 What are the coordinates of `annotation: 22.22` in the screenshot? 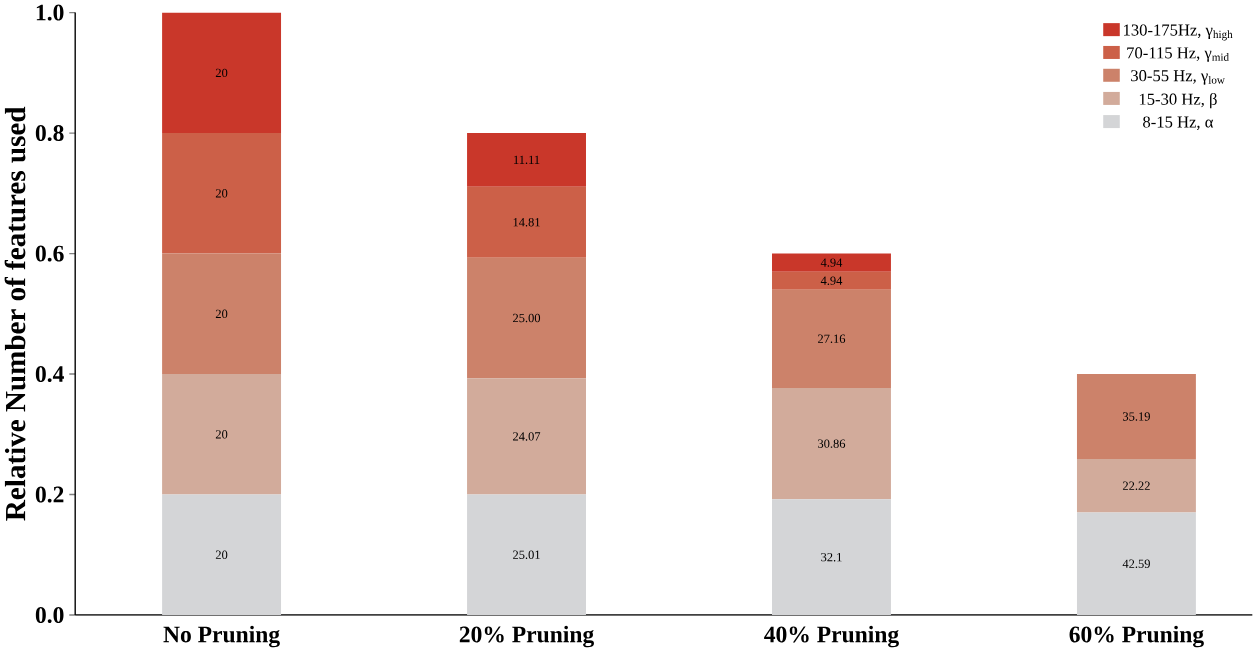 It's located at (1136, 486).